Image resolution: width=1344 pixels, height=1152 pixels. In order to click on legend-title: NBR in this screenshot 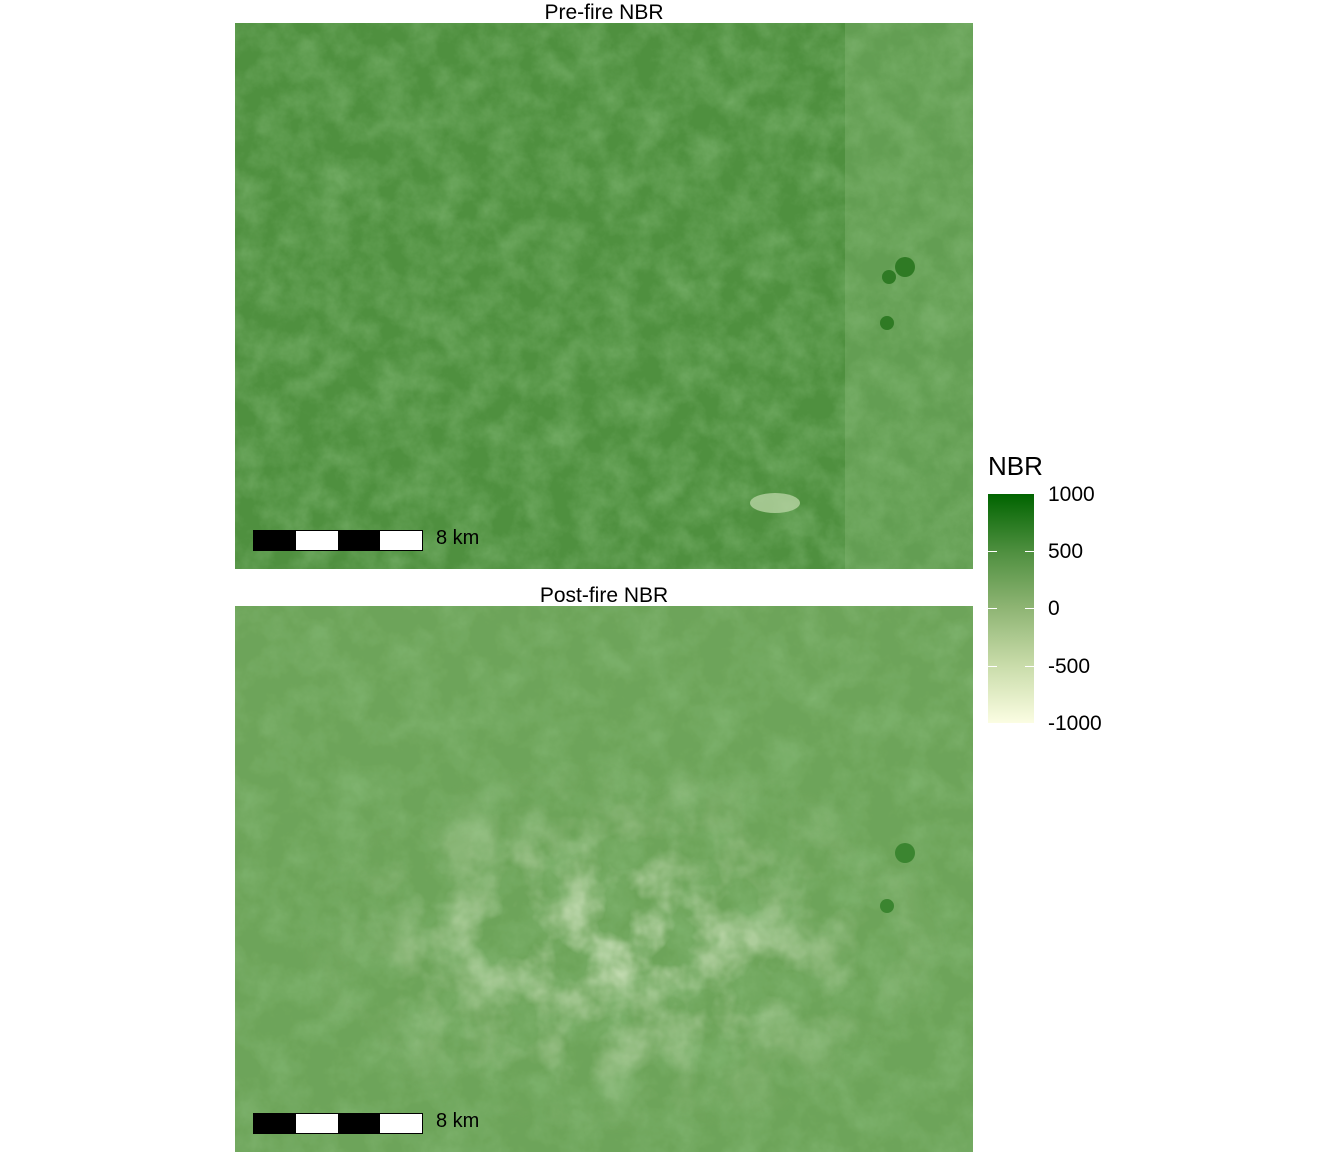, I will do `click(1015, 466)`.